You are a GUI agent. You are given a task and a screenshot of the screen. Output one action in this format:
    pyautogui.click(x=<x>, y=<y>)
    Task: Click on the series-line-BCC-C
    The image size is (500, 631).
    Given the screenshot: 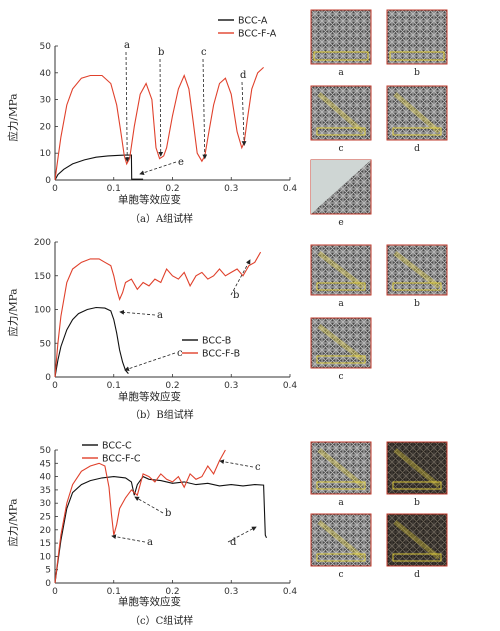 What is the action you would take?
    pyautogui.click(x=161, y=529)
    